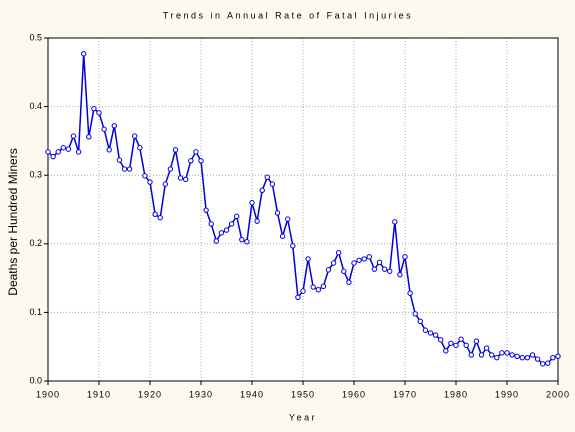 The height and width of the screenshot is (432, 575). Describe the element at coordinates (150, 394) in the screenshot. I see `x-tick-label: 1920` at that location.